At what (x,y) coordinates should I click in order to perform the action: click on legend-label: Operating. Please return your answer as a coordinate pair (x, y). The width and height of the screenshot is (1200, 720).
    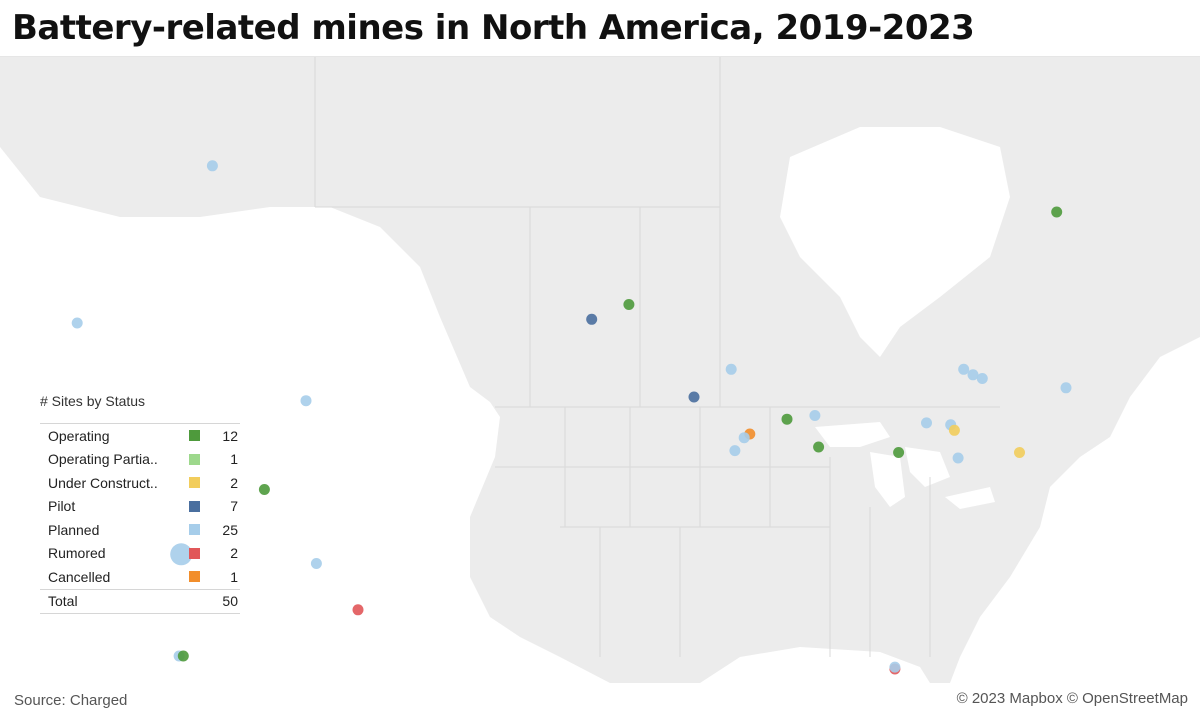
    Looking at the image, I should click on (79, 435).